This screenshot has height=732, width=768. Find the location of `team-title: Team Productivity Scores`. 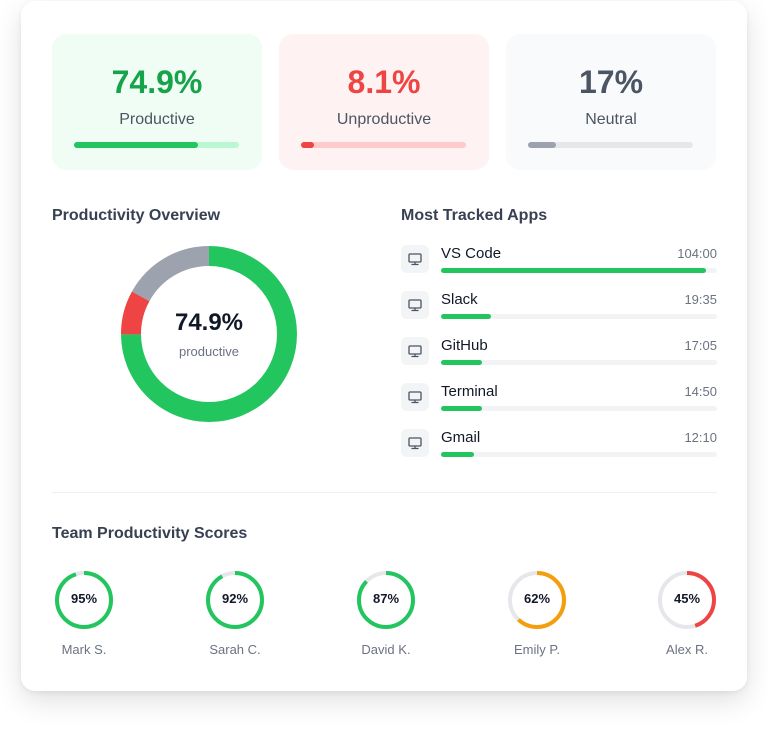

team-title: Team Productivity Scores is located at coordinates (150, 533).